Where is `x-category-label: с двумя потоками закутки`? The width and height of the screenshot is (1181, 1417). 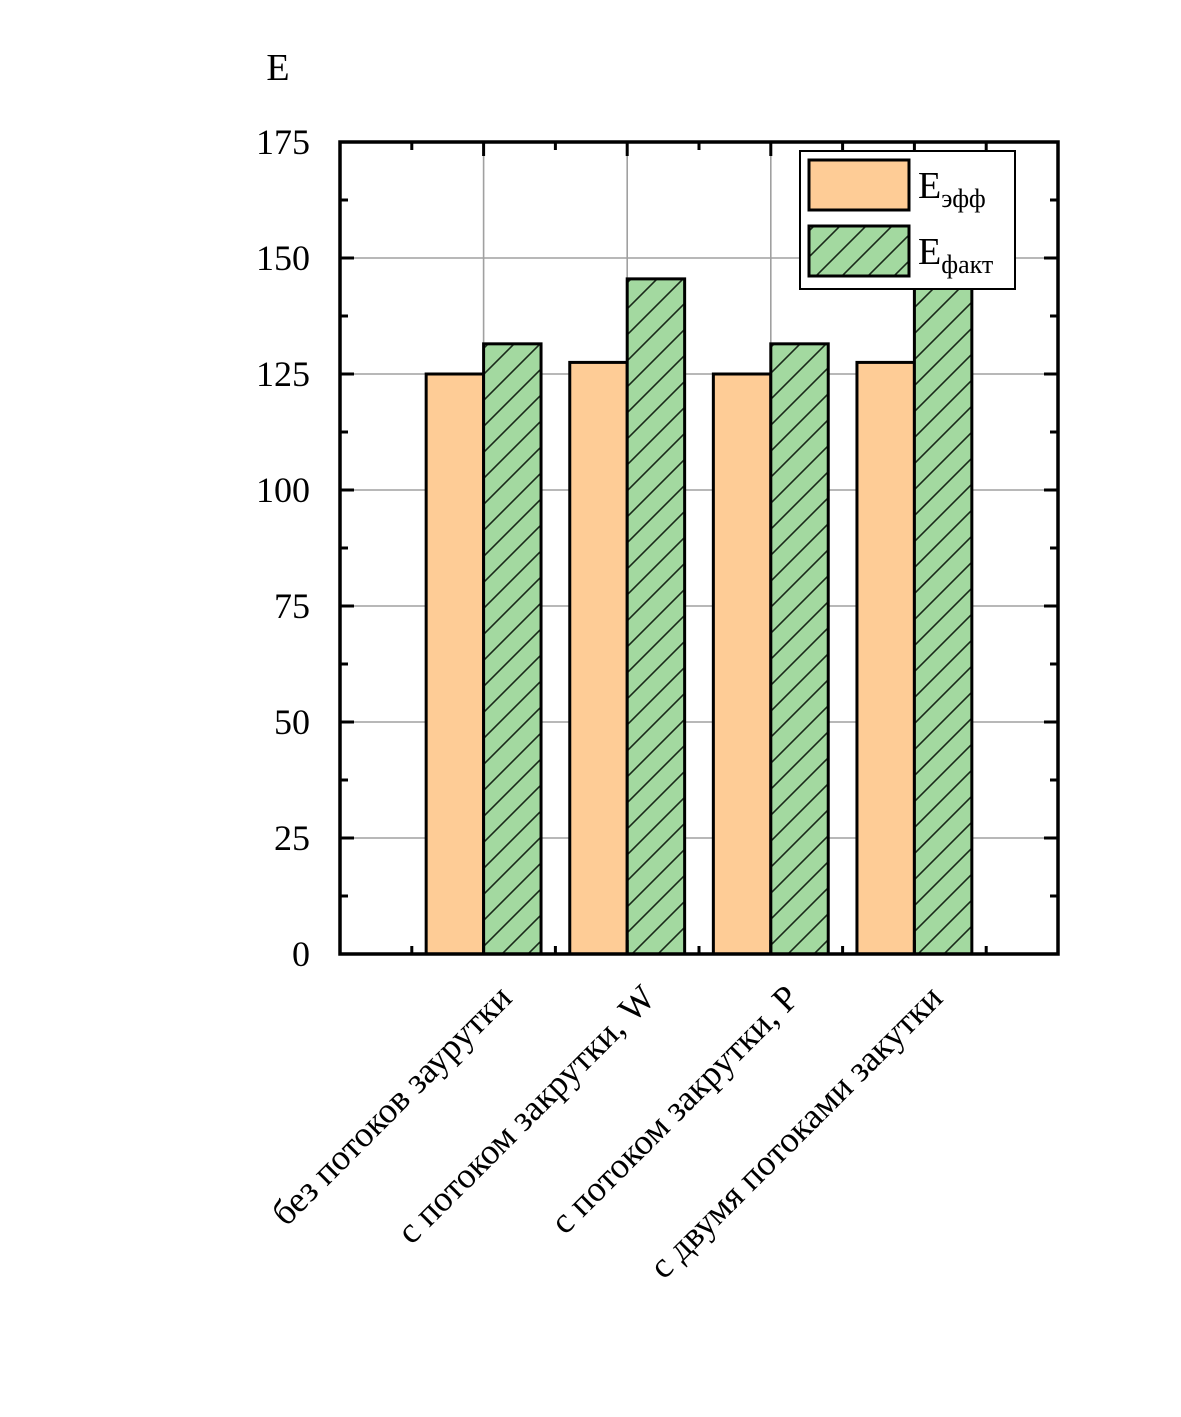 x-category-label: с двумя потоками закутки is located at coordinates (795, 1131).